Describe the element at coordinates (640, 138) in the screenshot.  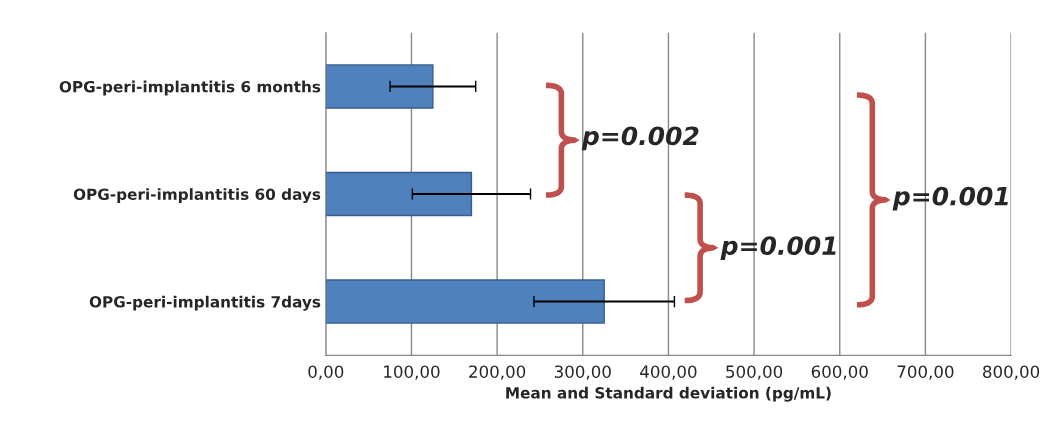
I see `annotation: p=0.002` at that location.